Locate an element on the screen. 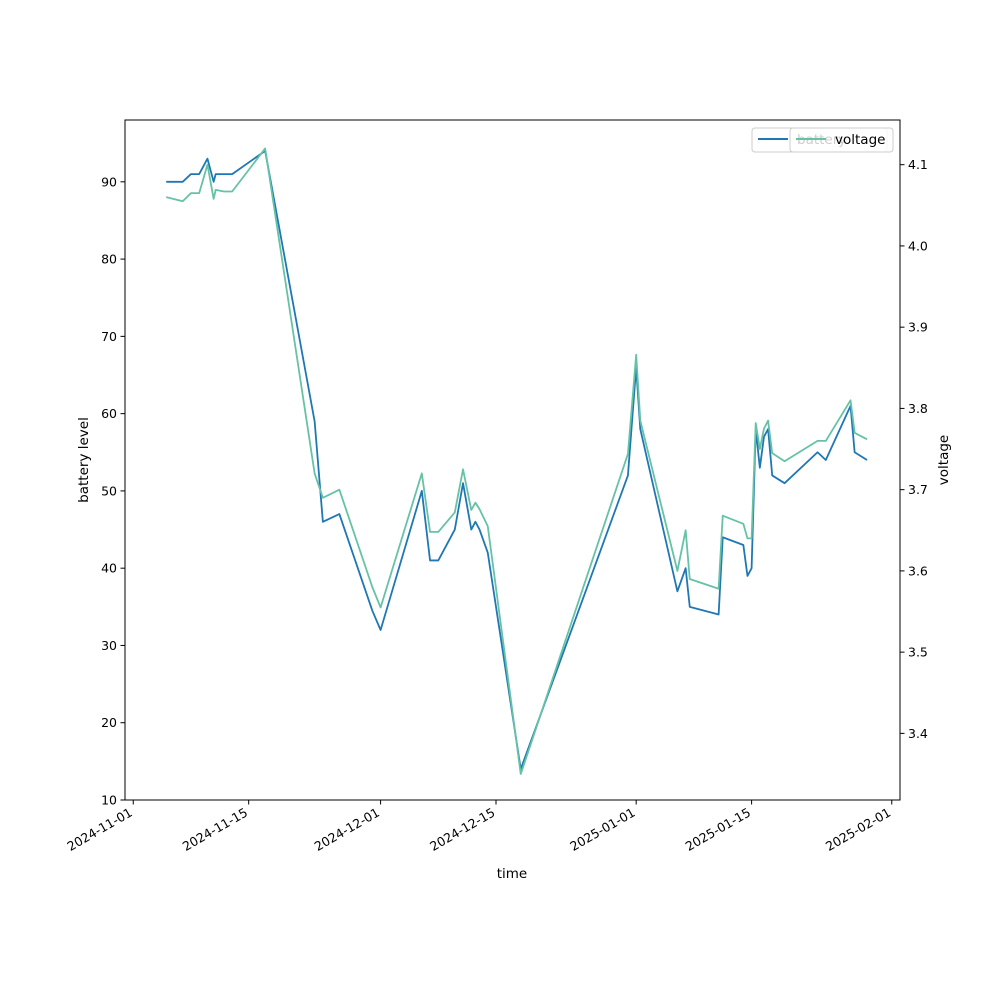 This screenshot has height=1000, width=1000. y-right-tick-label-0: 3.4 is located at coordinates (918, 733).